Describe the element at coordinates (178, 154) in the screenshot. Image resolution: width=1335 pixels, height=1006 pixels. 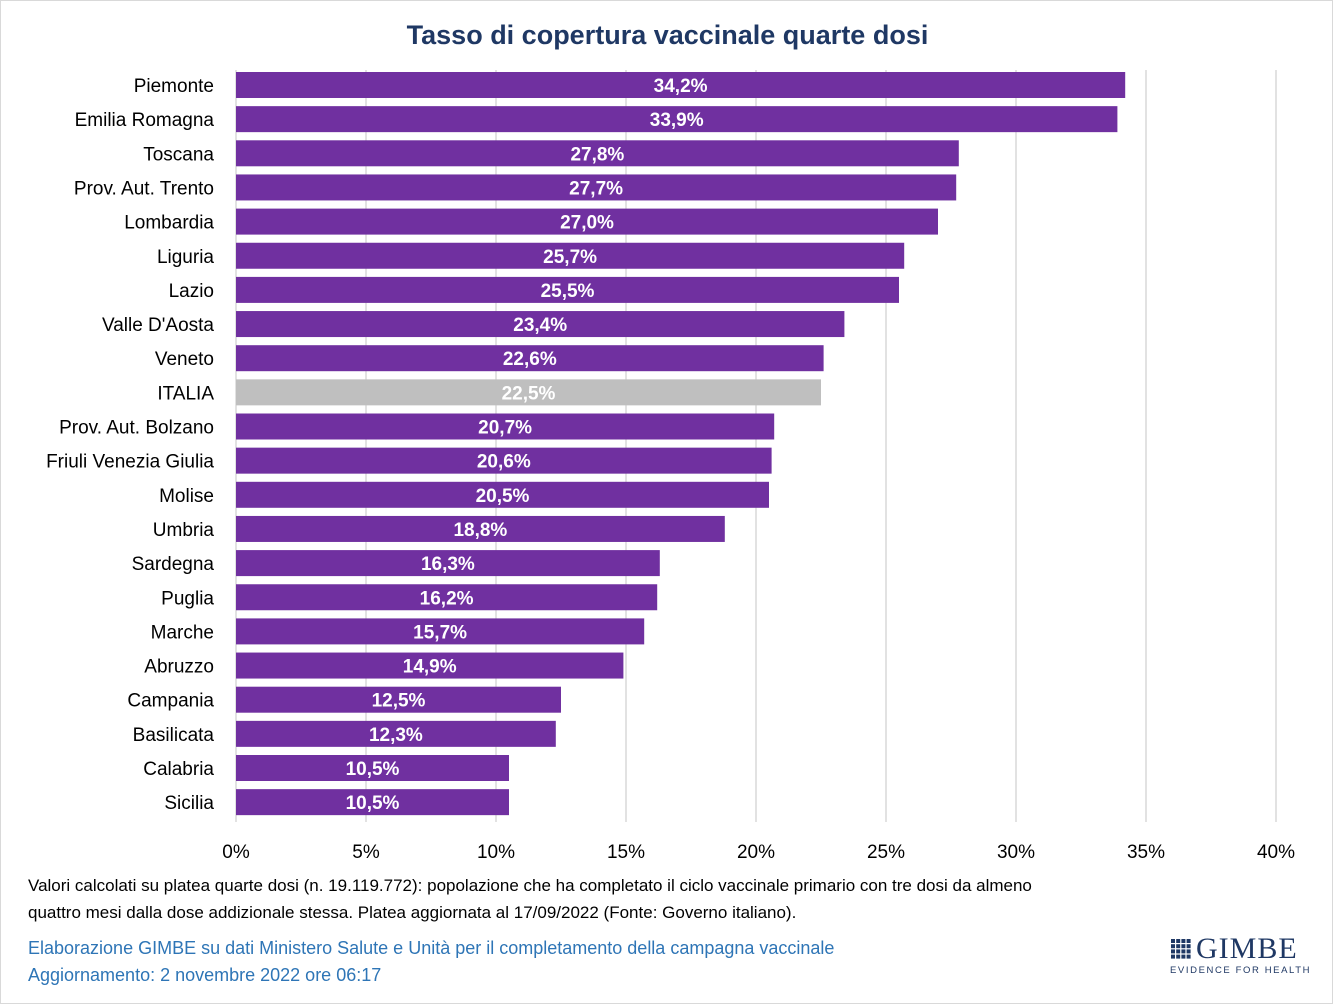
I see `category-label: Toscana` at that location.